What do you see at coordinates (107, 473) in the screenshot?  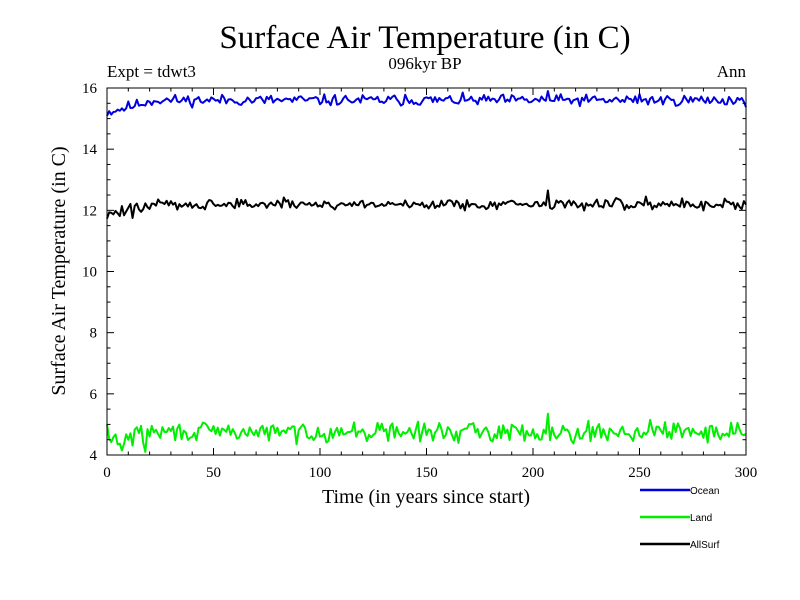 I see `x-tick-label: 0` at bounding box center [107, 473].